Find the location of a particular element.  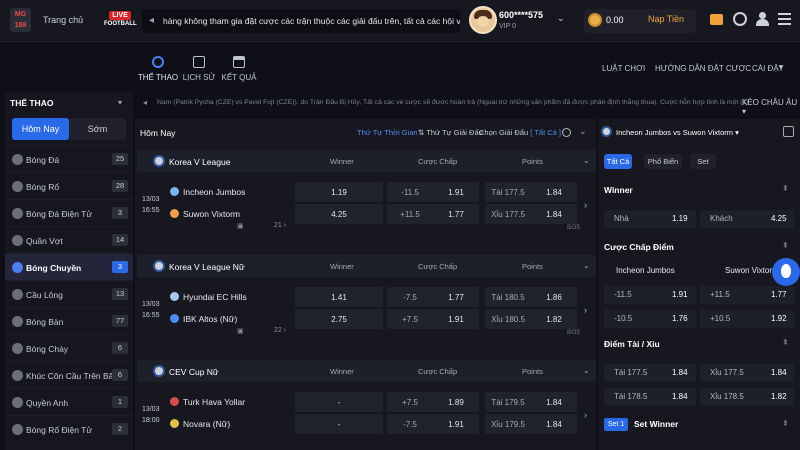

odds-cell-winner-away: 4.25 is located at coordinates (339, 214).